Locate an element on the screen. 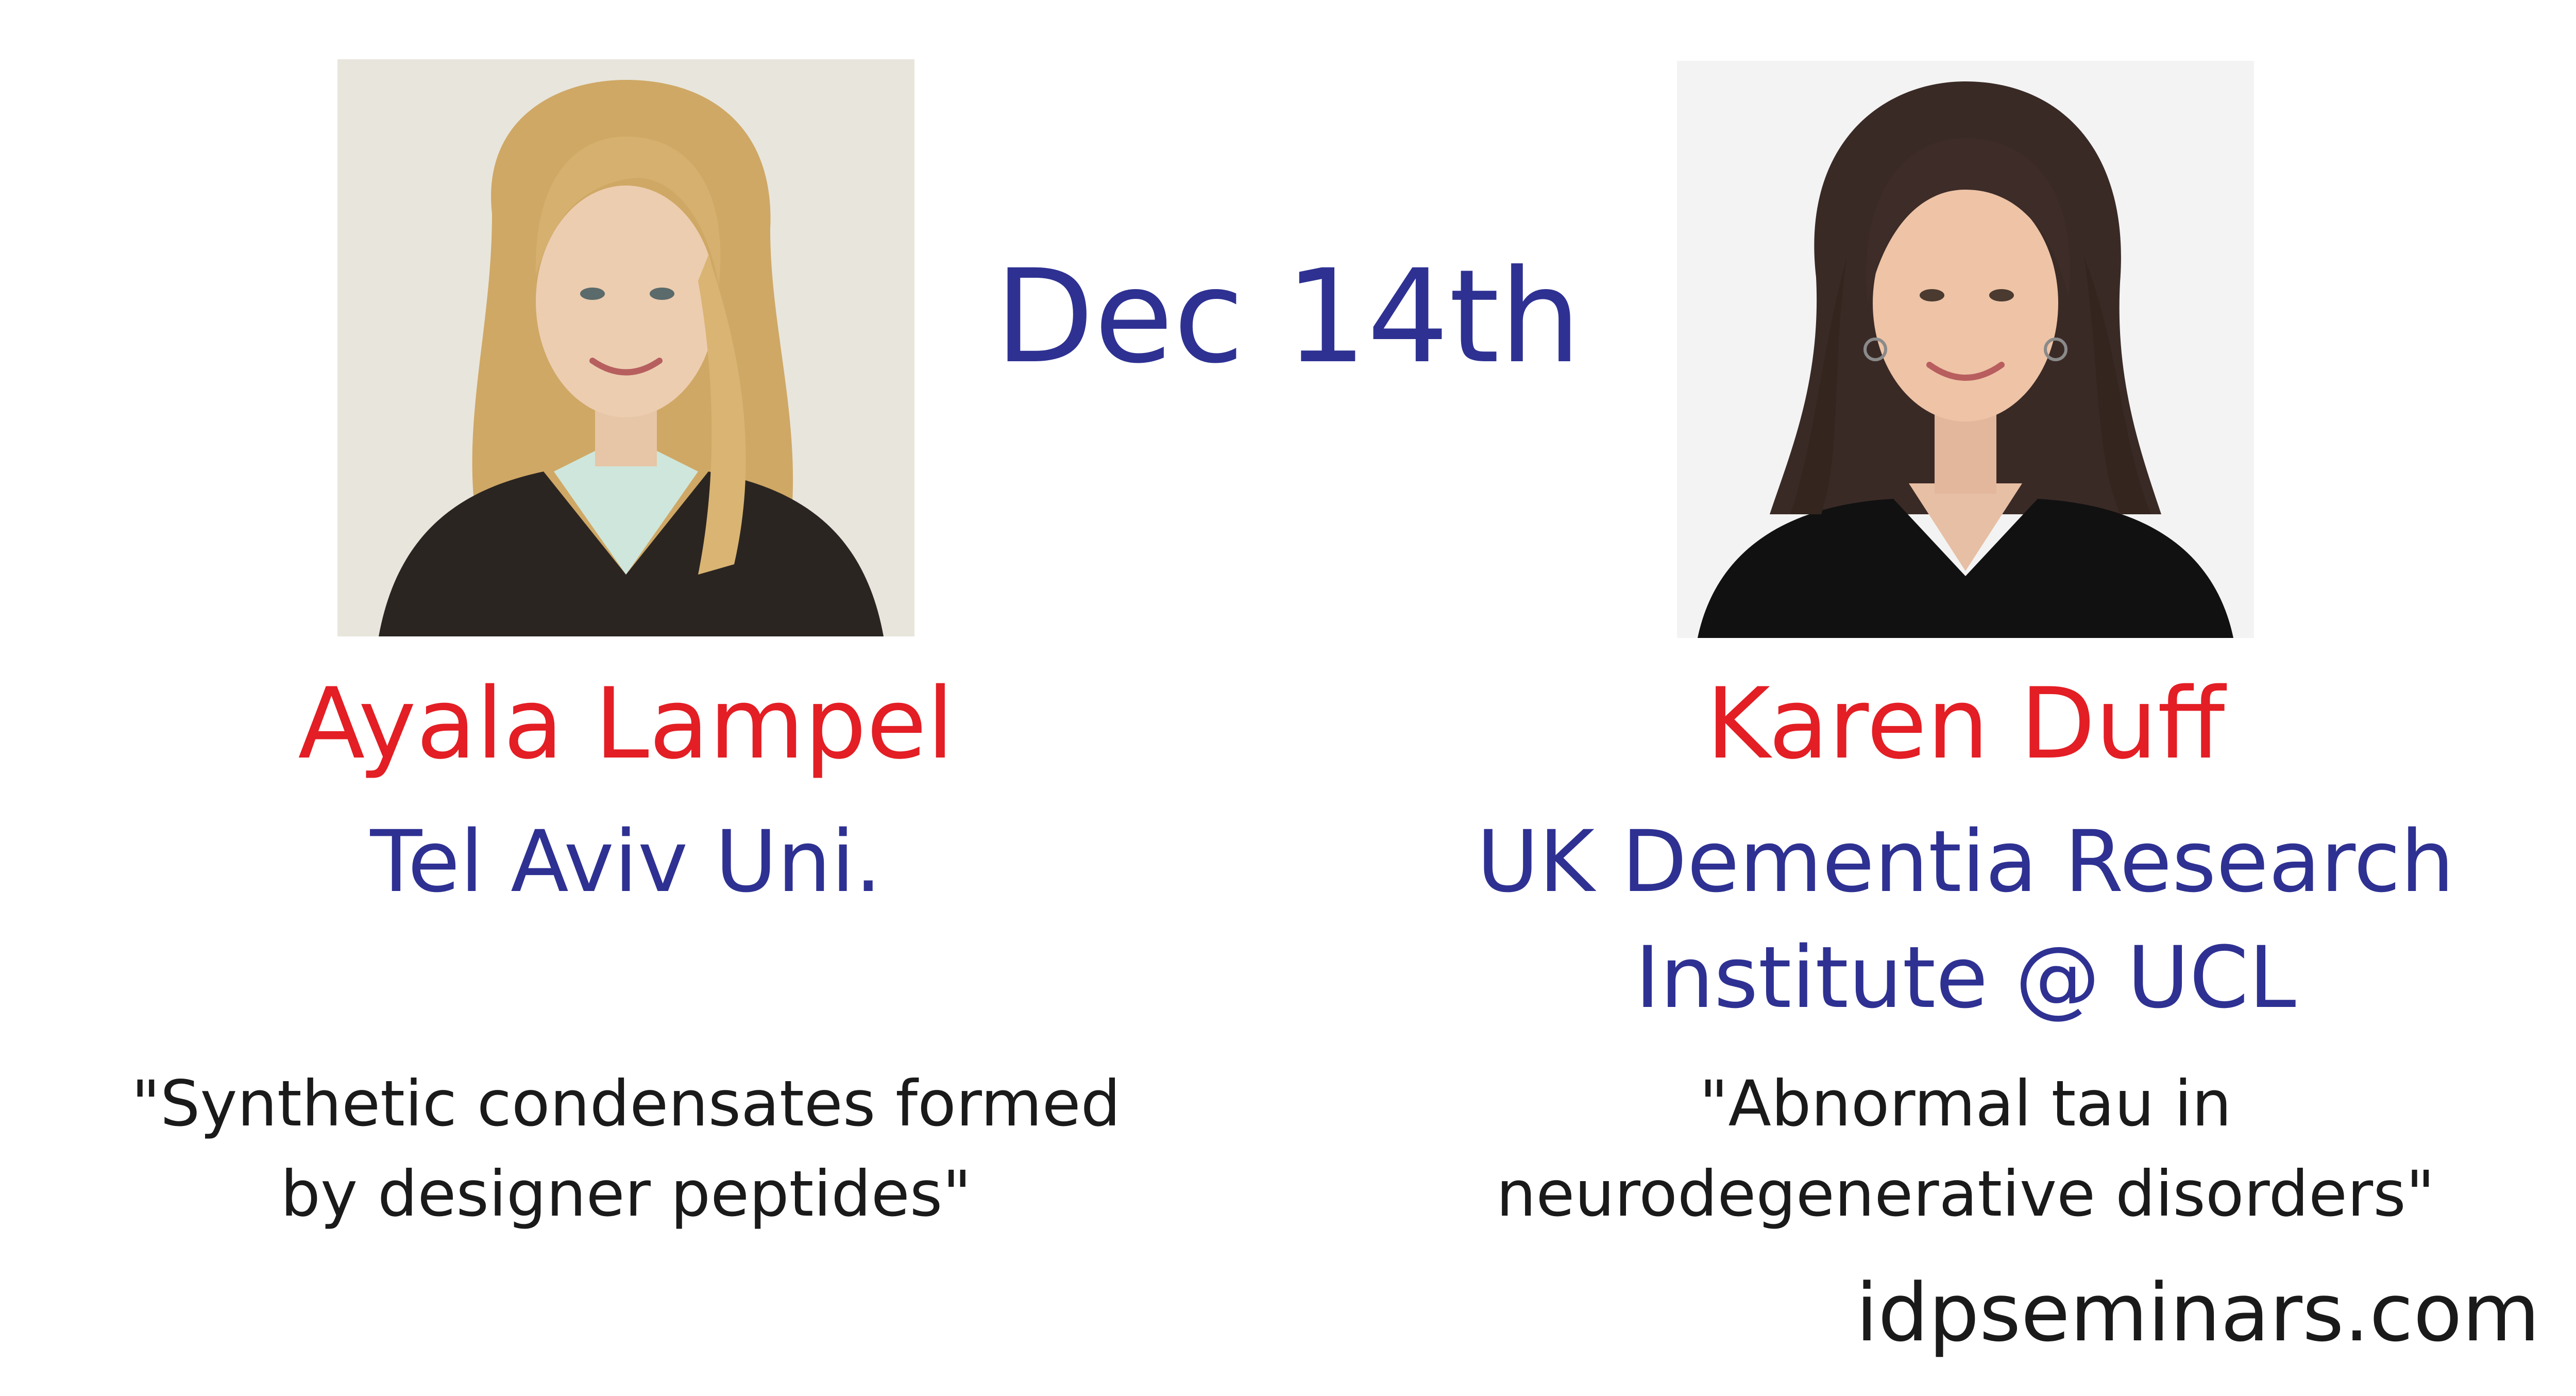  talk-title-line: "Abnormal tau in is located at coordinates (1965, 1103).